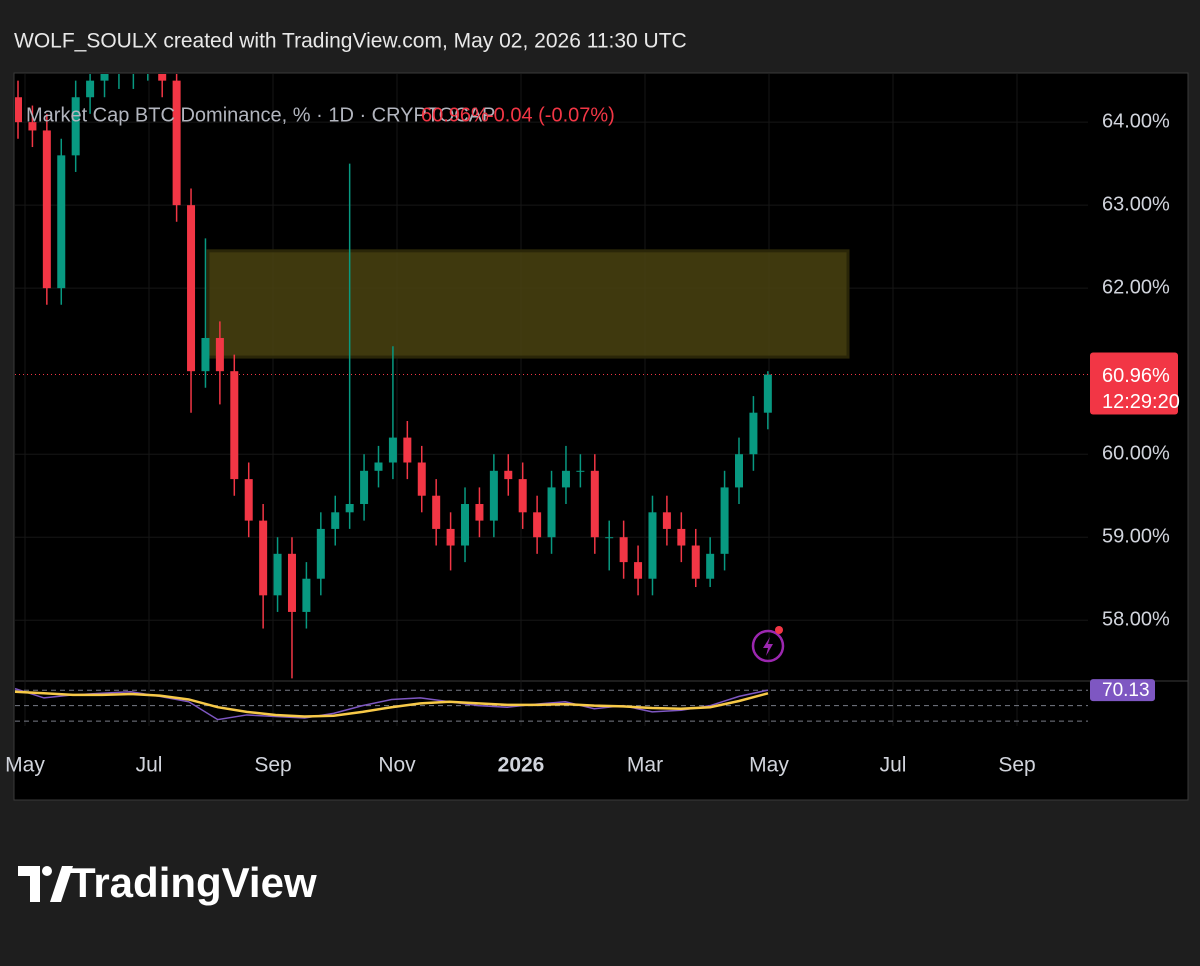  What do you see at coordinates (1136, 620) in the screenshot?
I see `y-tick-label: 58.00%` at bounding box center [1136, 620].